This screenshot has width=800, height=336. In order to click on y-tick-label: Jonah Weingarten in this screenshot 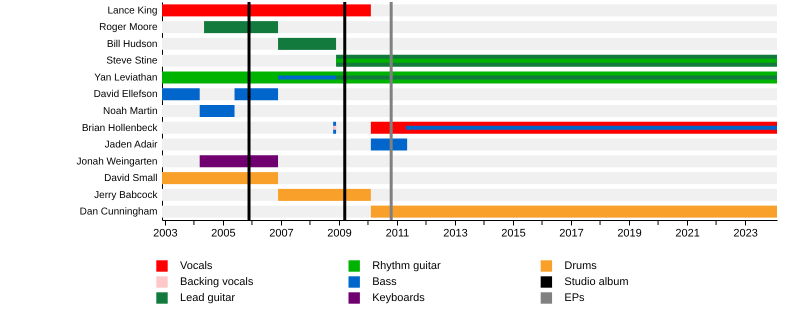, I will do `click(117, 162)`.